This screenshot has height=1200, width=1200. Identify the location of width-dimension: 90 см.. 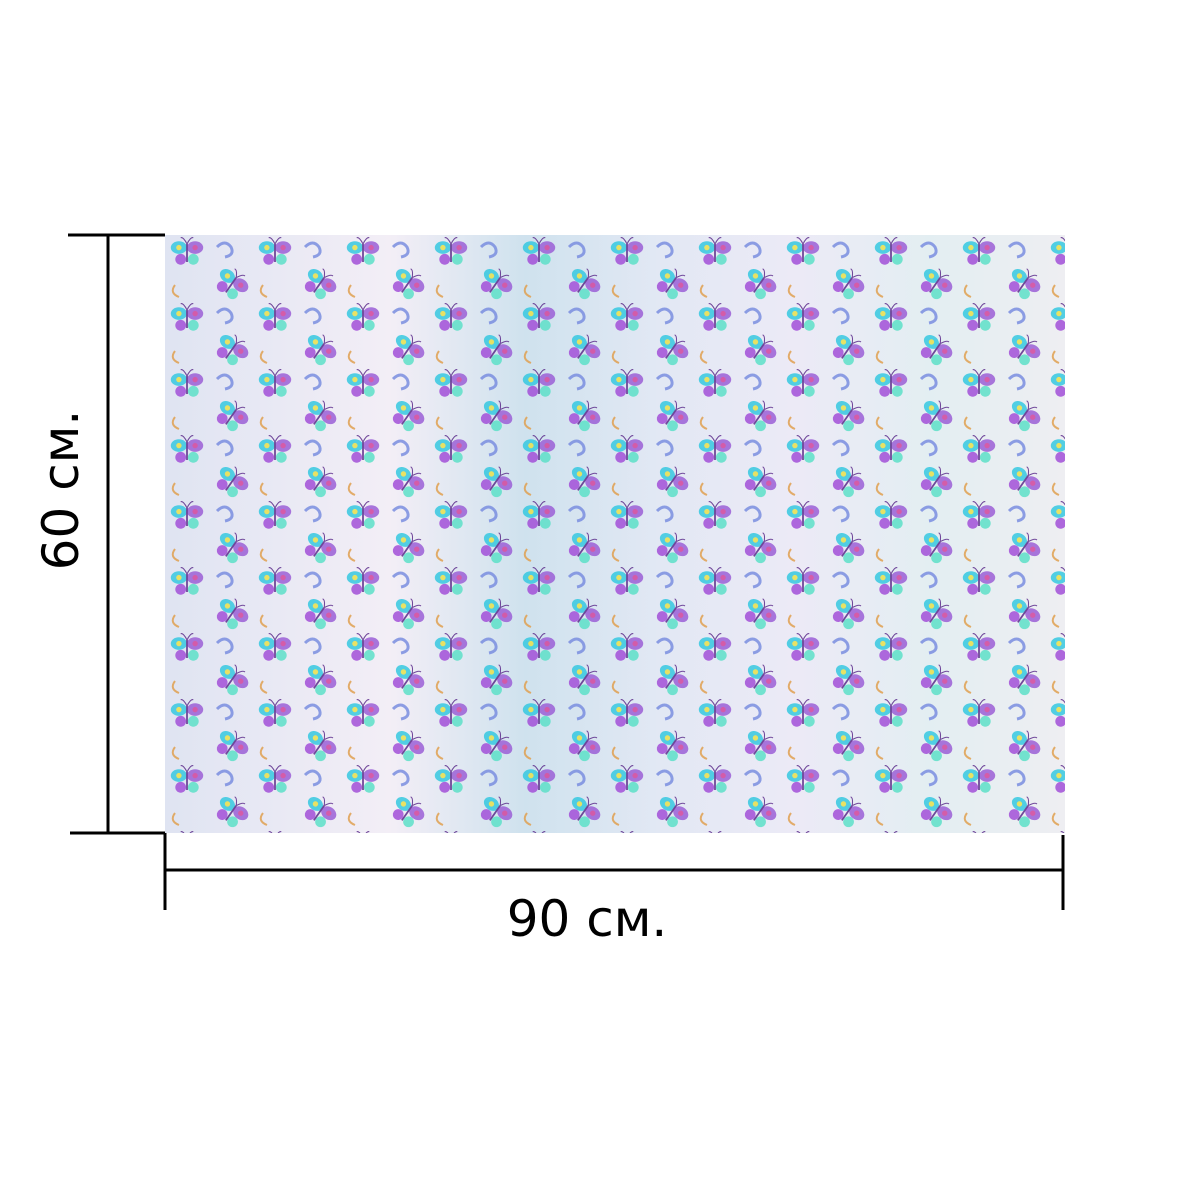
(614, 890).